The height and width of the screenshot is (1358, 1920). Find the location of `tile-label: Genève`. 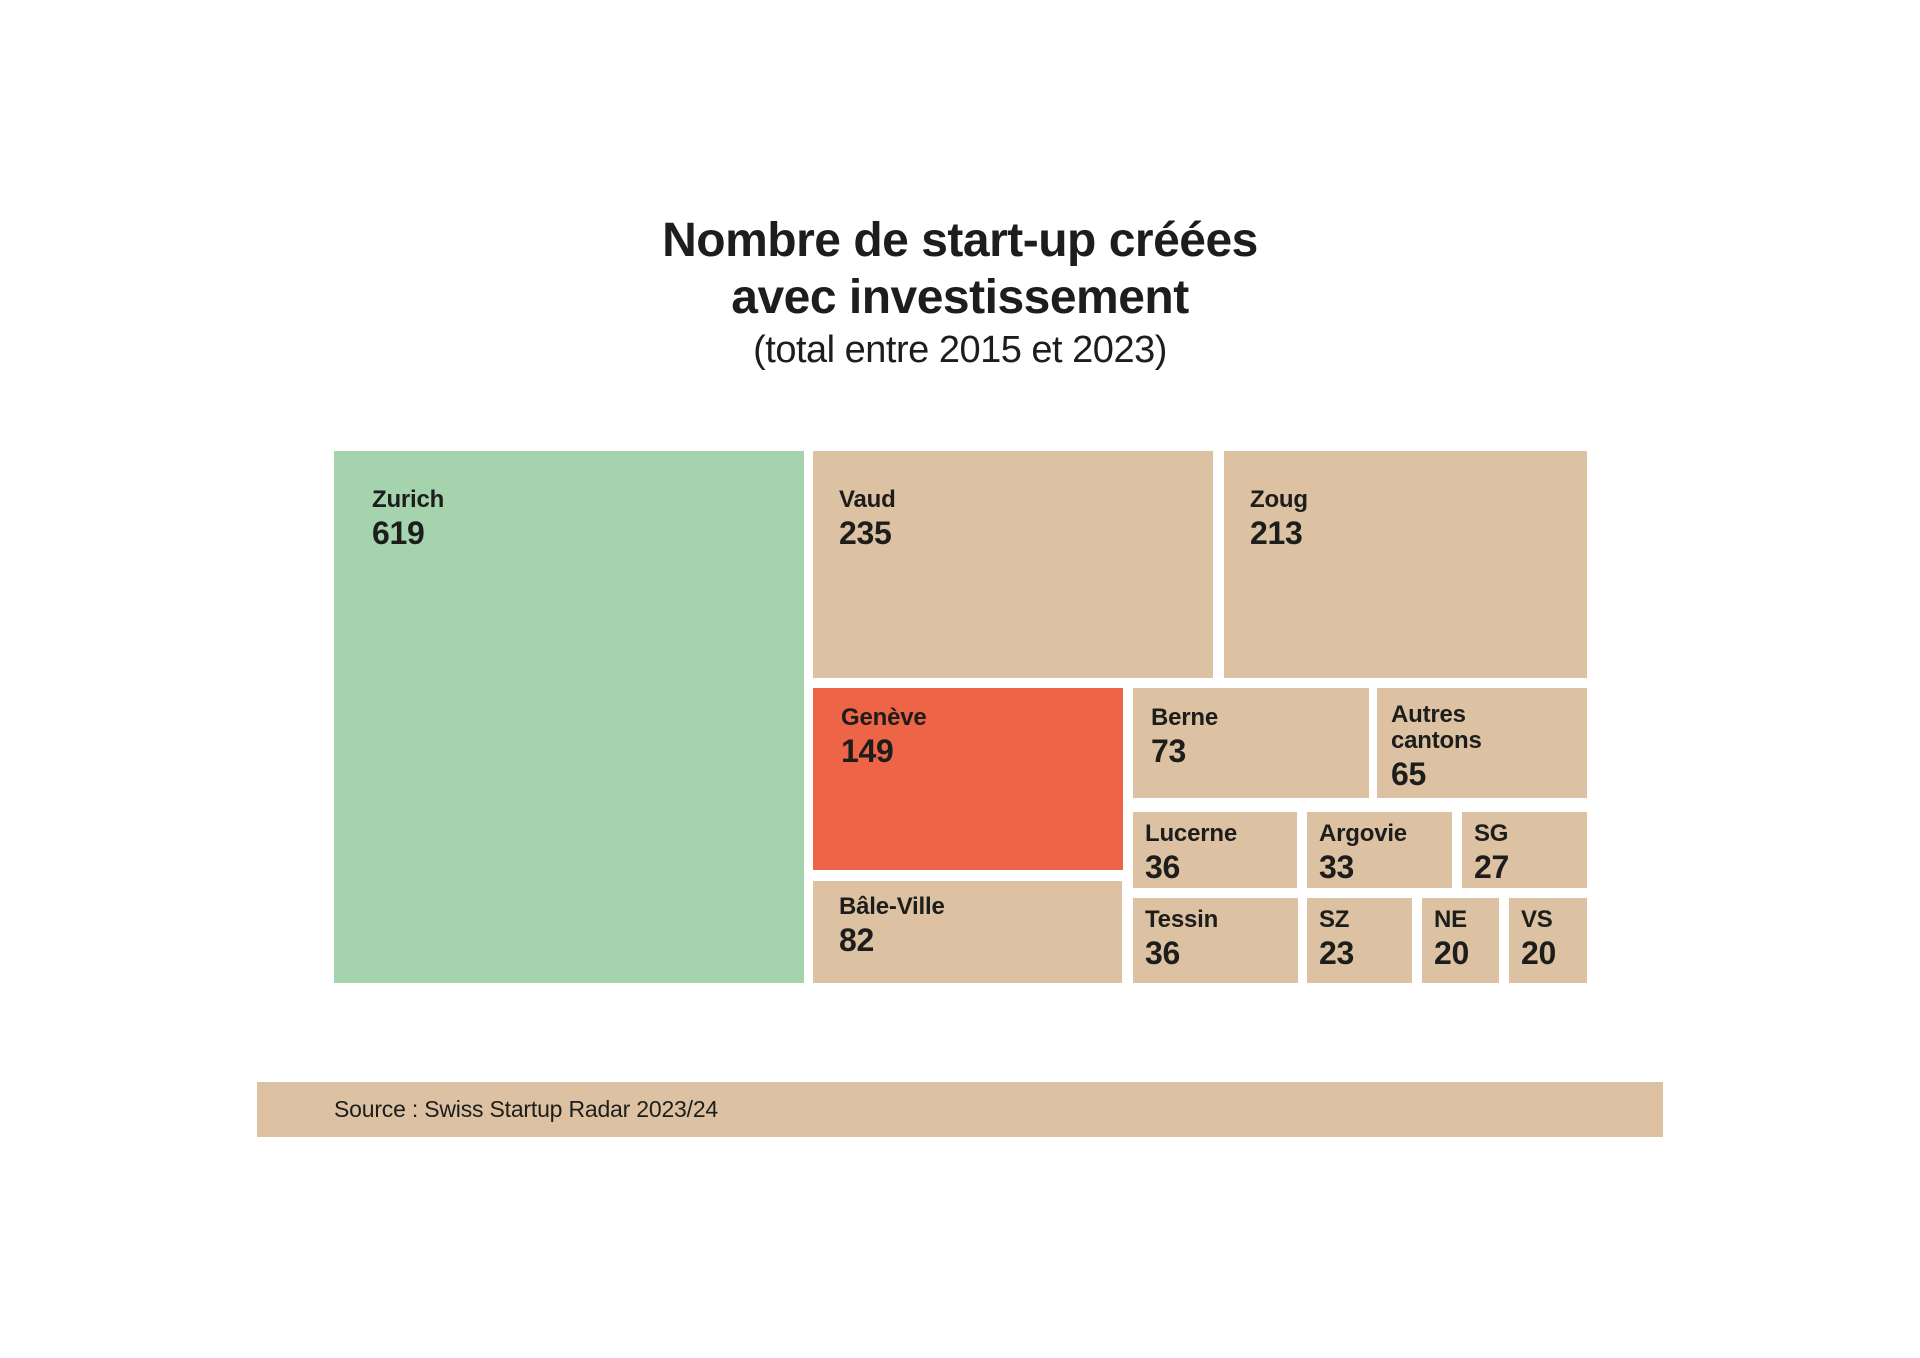

tile-label: Genève is located at coordinates (884, 717).